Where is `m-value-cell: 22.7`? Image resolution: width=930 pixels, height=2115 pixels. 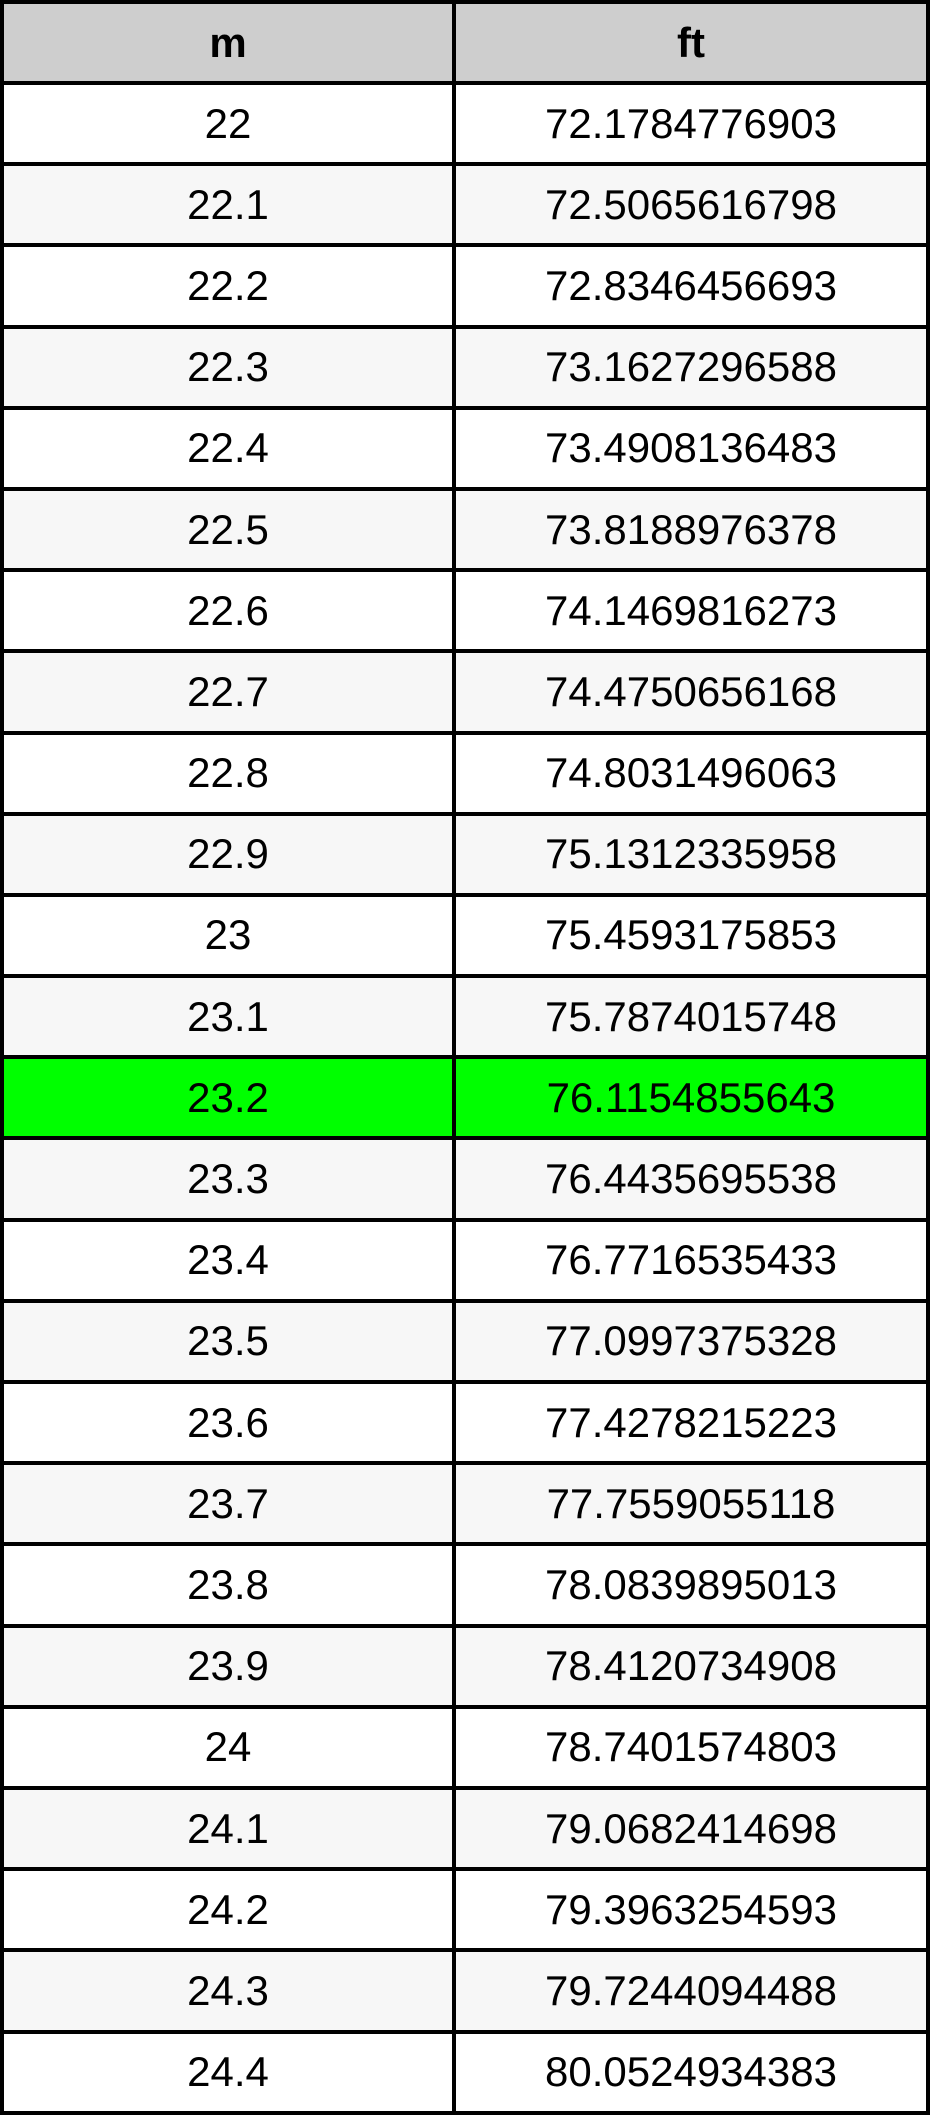
m-value-cell: 22.7 is located at coordinates (228, 692).